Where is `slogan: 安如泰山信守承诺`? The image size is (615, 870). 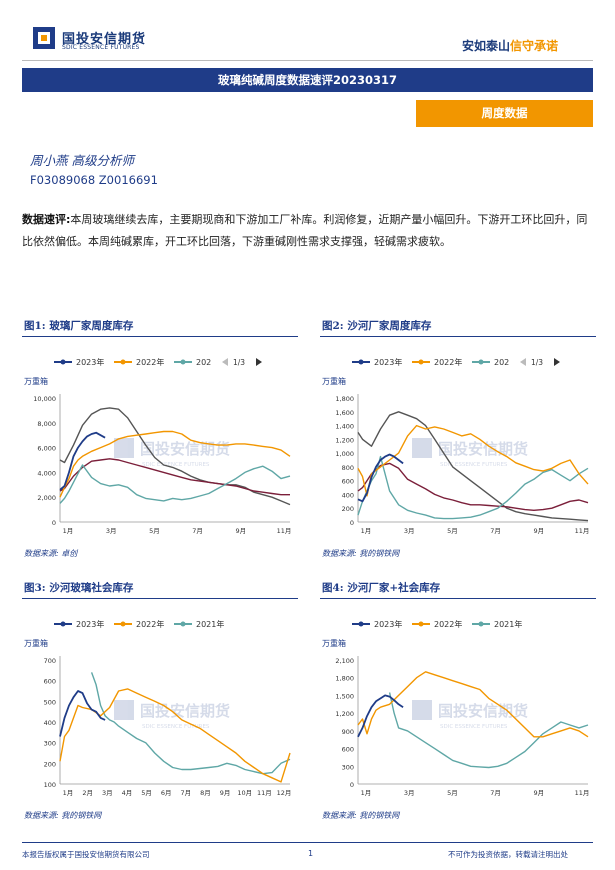
slogan: 安如泰山信守承诺 is located at coordinates (510, 45).